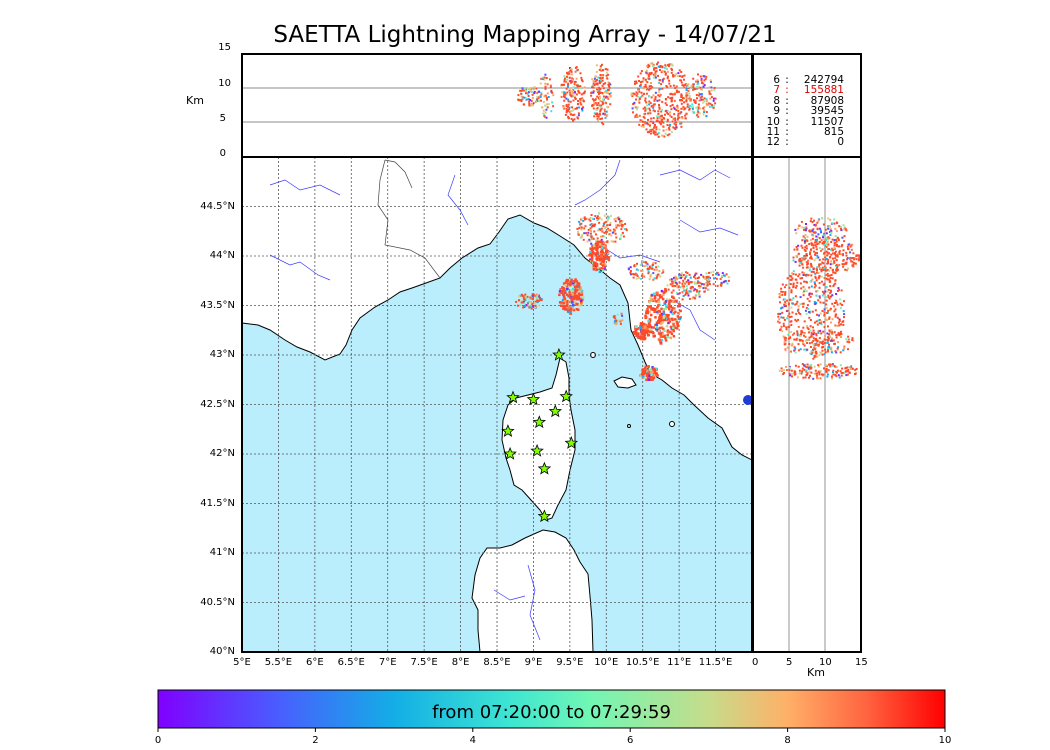 The width and height of the screenshot is (1050, 750). Describe the element at coordinates (242, 662) in the screenshot. I see `longitude-tick-label: 5°E` at that location.